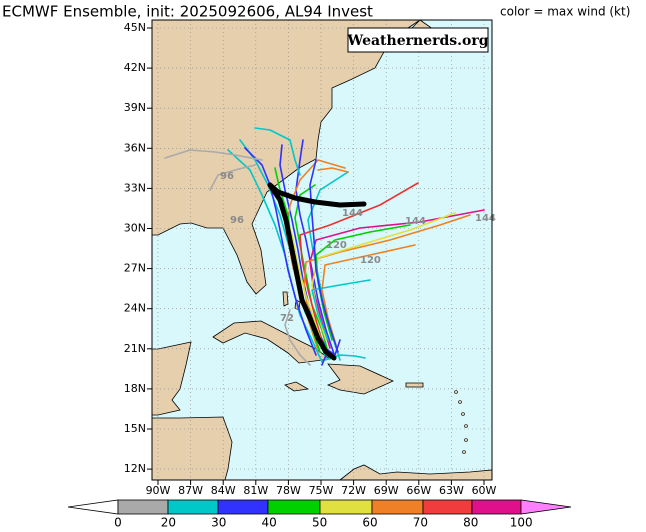 This screenshot has width=646, height=532. I want to click on lon-label: 81W, so click(255, 490).